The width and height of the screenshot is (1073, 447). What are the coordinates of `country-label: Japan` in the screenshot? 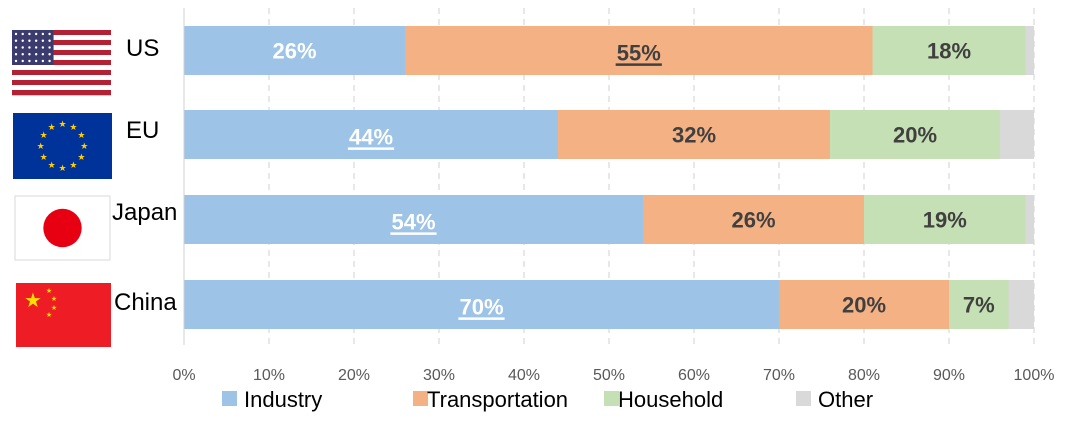 It's located at (144, 212).